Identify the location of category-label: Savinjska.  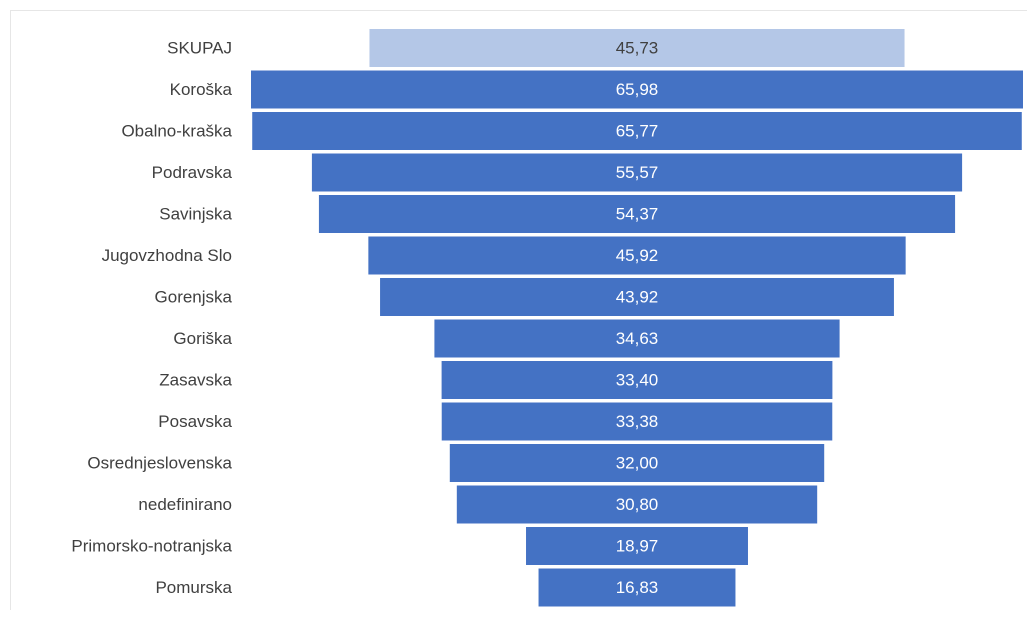
(195, 214).